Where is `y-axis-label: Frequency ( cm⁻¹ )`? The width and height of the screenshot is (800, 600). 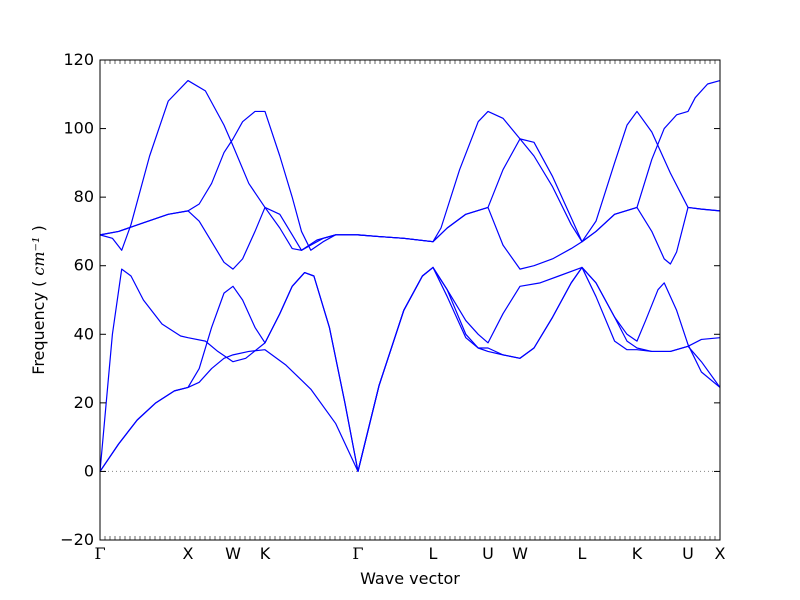 y-axis-label: Frequency ( cm⁻¹ ) is located at coordinates (38, 299).